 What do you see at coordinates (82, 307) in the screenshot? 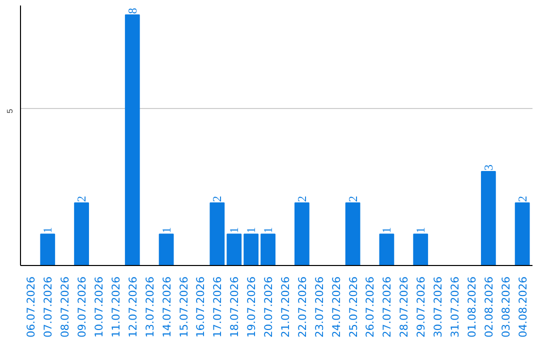
I see `x-tick-label: 09.07.2026` at bounding box center [82, 307].